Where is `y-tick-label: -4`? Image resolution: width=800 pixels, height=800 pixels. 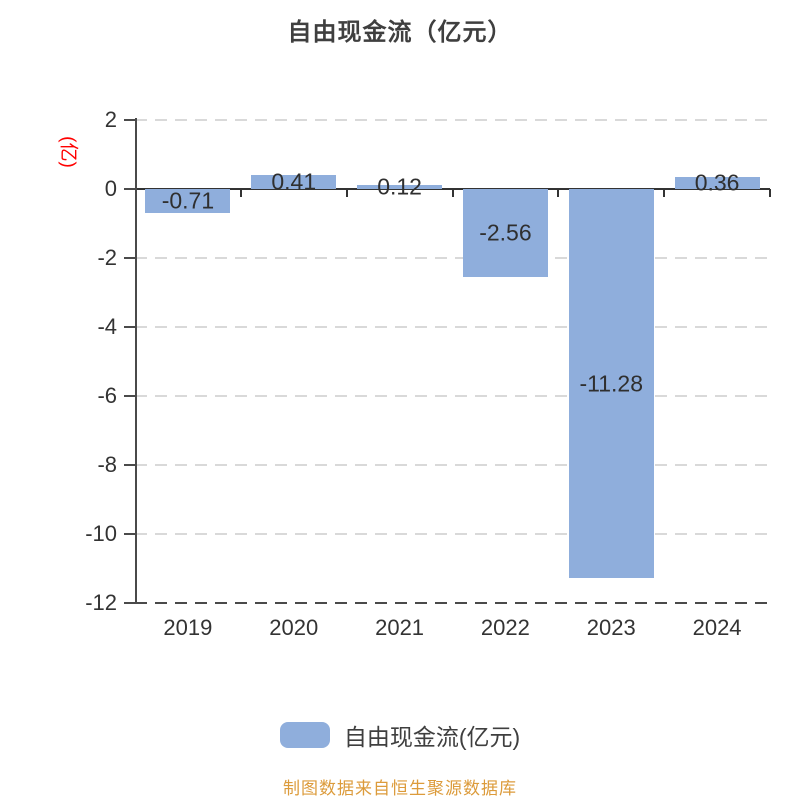
y-tick-label: -4 is located at coordinates (107, 326).